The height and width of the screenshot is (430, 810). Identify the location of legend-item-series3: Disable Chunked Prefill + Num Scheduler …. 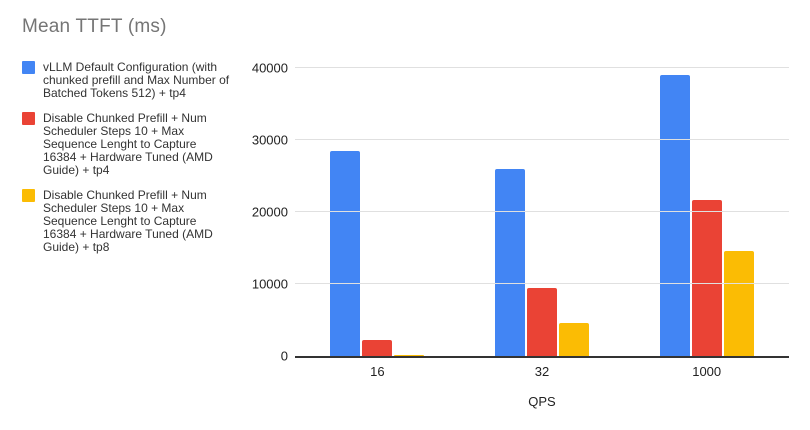
(127, 221).